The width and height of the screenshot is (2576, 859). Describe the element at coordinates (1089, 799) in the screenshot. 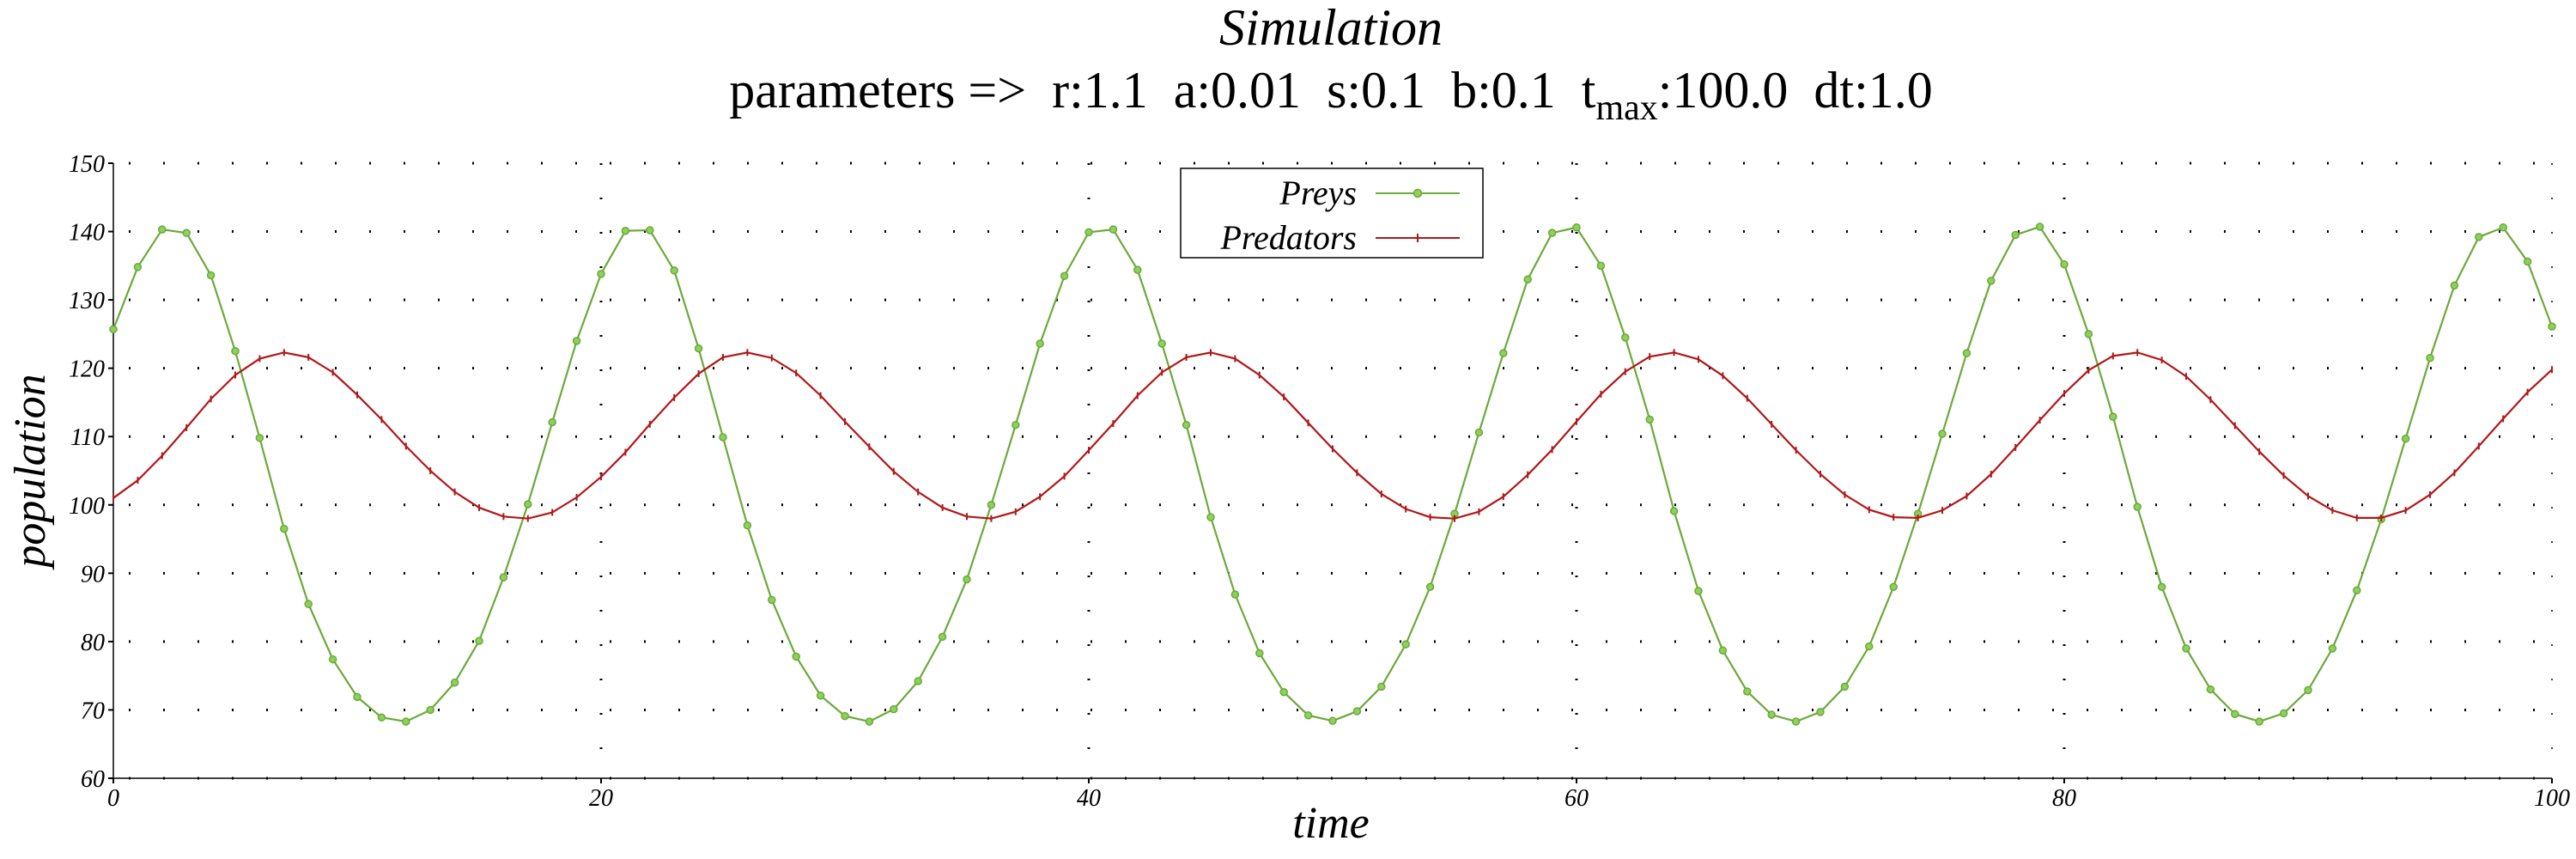

I see `x-tick-label: 40` at that location.